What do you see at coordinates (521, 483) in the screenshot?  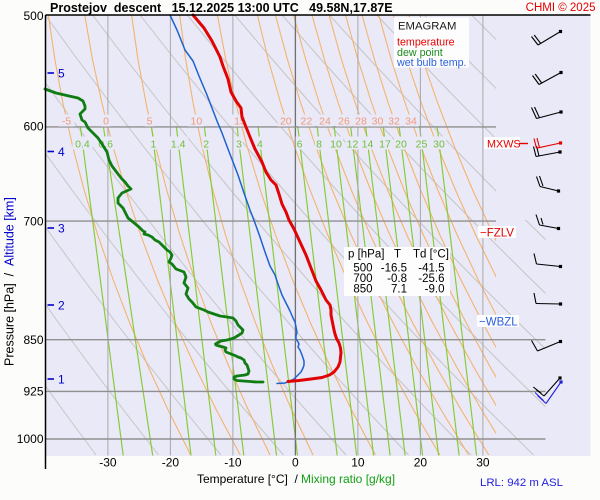 I see `svg-text: LRL: 942 m ASL` at bounding box center [521, 483].